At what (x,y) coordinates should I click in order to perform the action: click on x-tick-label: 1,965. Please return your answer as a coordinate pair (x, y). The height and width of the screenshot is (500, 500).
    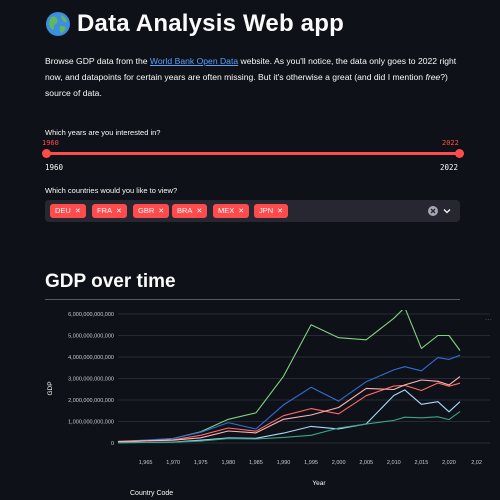
    Looking at the image, I should click on (146, 463).